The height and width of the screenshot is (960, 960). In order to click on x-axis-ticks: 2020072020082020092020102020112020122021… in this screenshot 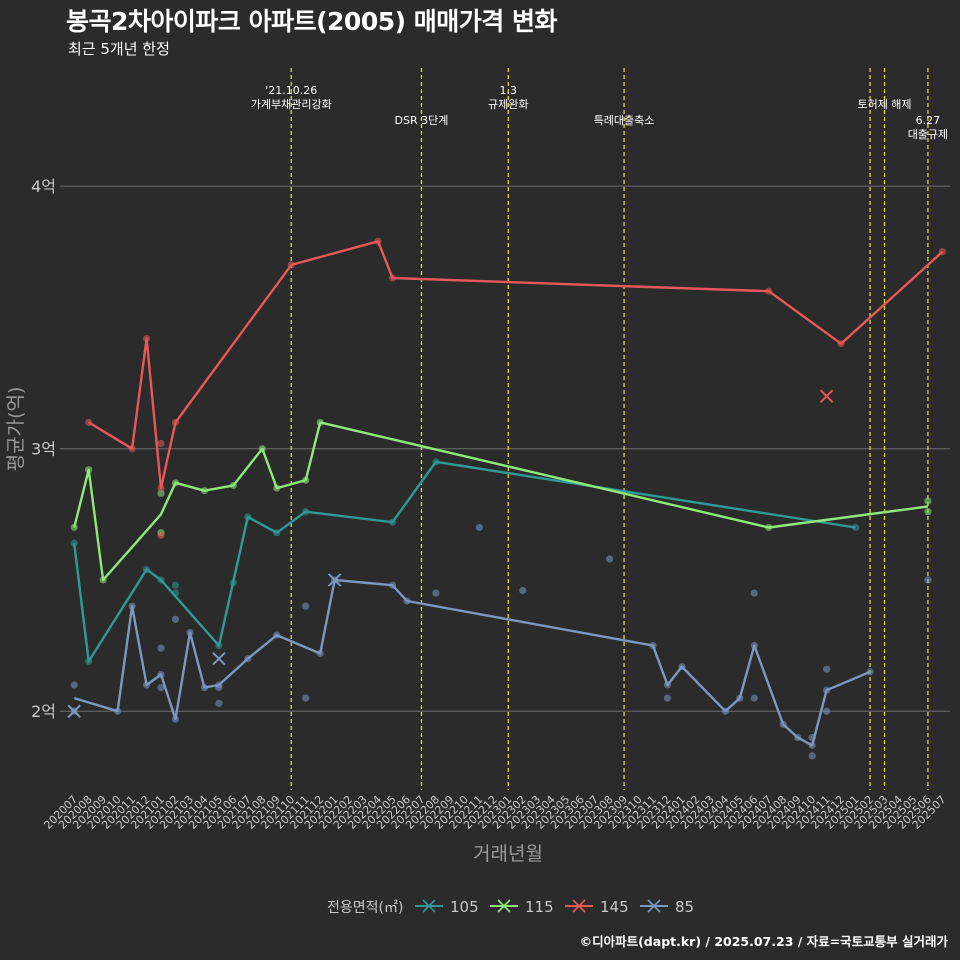, I will do `click(494, 812)`.